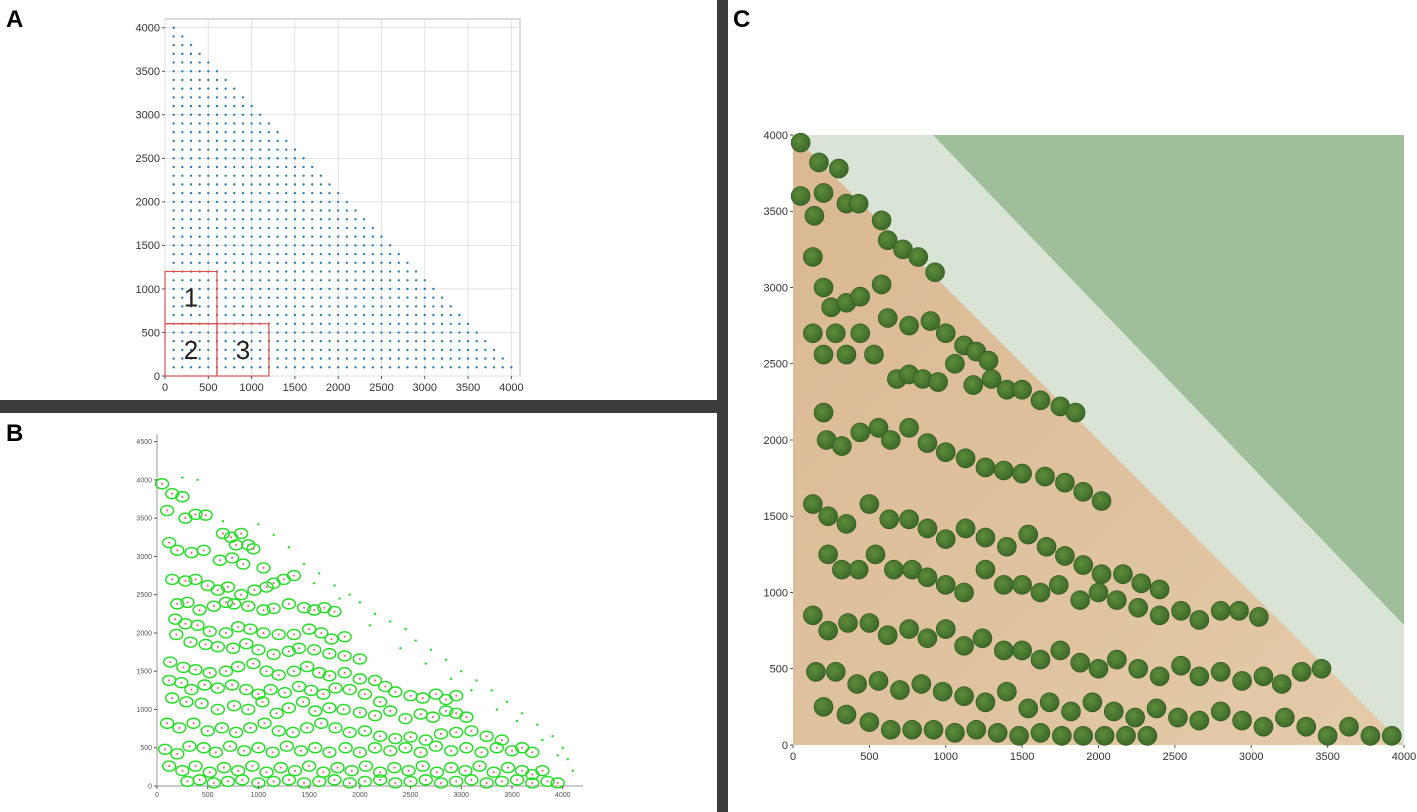 This screenshot has width=1417, height=812. What do you see at coordinates (144, 480) in the screenshot?
I see `y-tick-label: 4000` at bounding box center [144, 480].